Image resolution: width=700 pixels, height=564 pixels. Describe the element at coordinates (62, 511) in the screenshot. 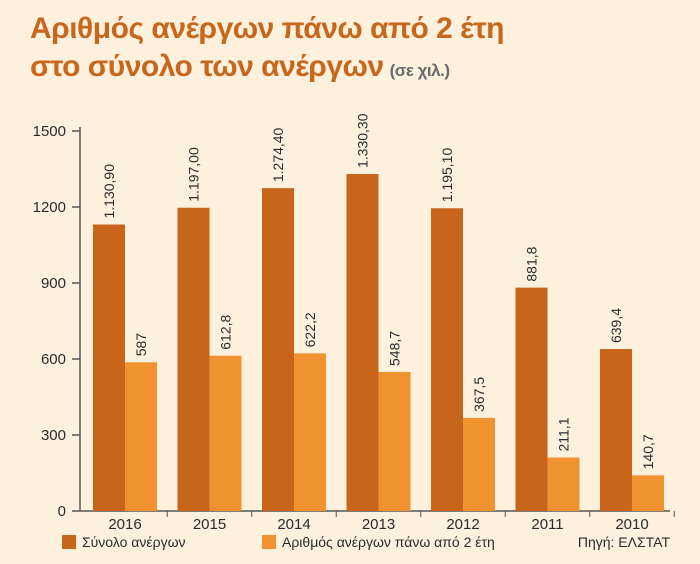

I see `y-tick-label: 0` at that location.